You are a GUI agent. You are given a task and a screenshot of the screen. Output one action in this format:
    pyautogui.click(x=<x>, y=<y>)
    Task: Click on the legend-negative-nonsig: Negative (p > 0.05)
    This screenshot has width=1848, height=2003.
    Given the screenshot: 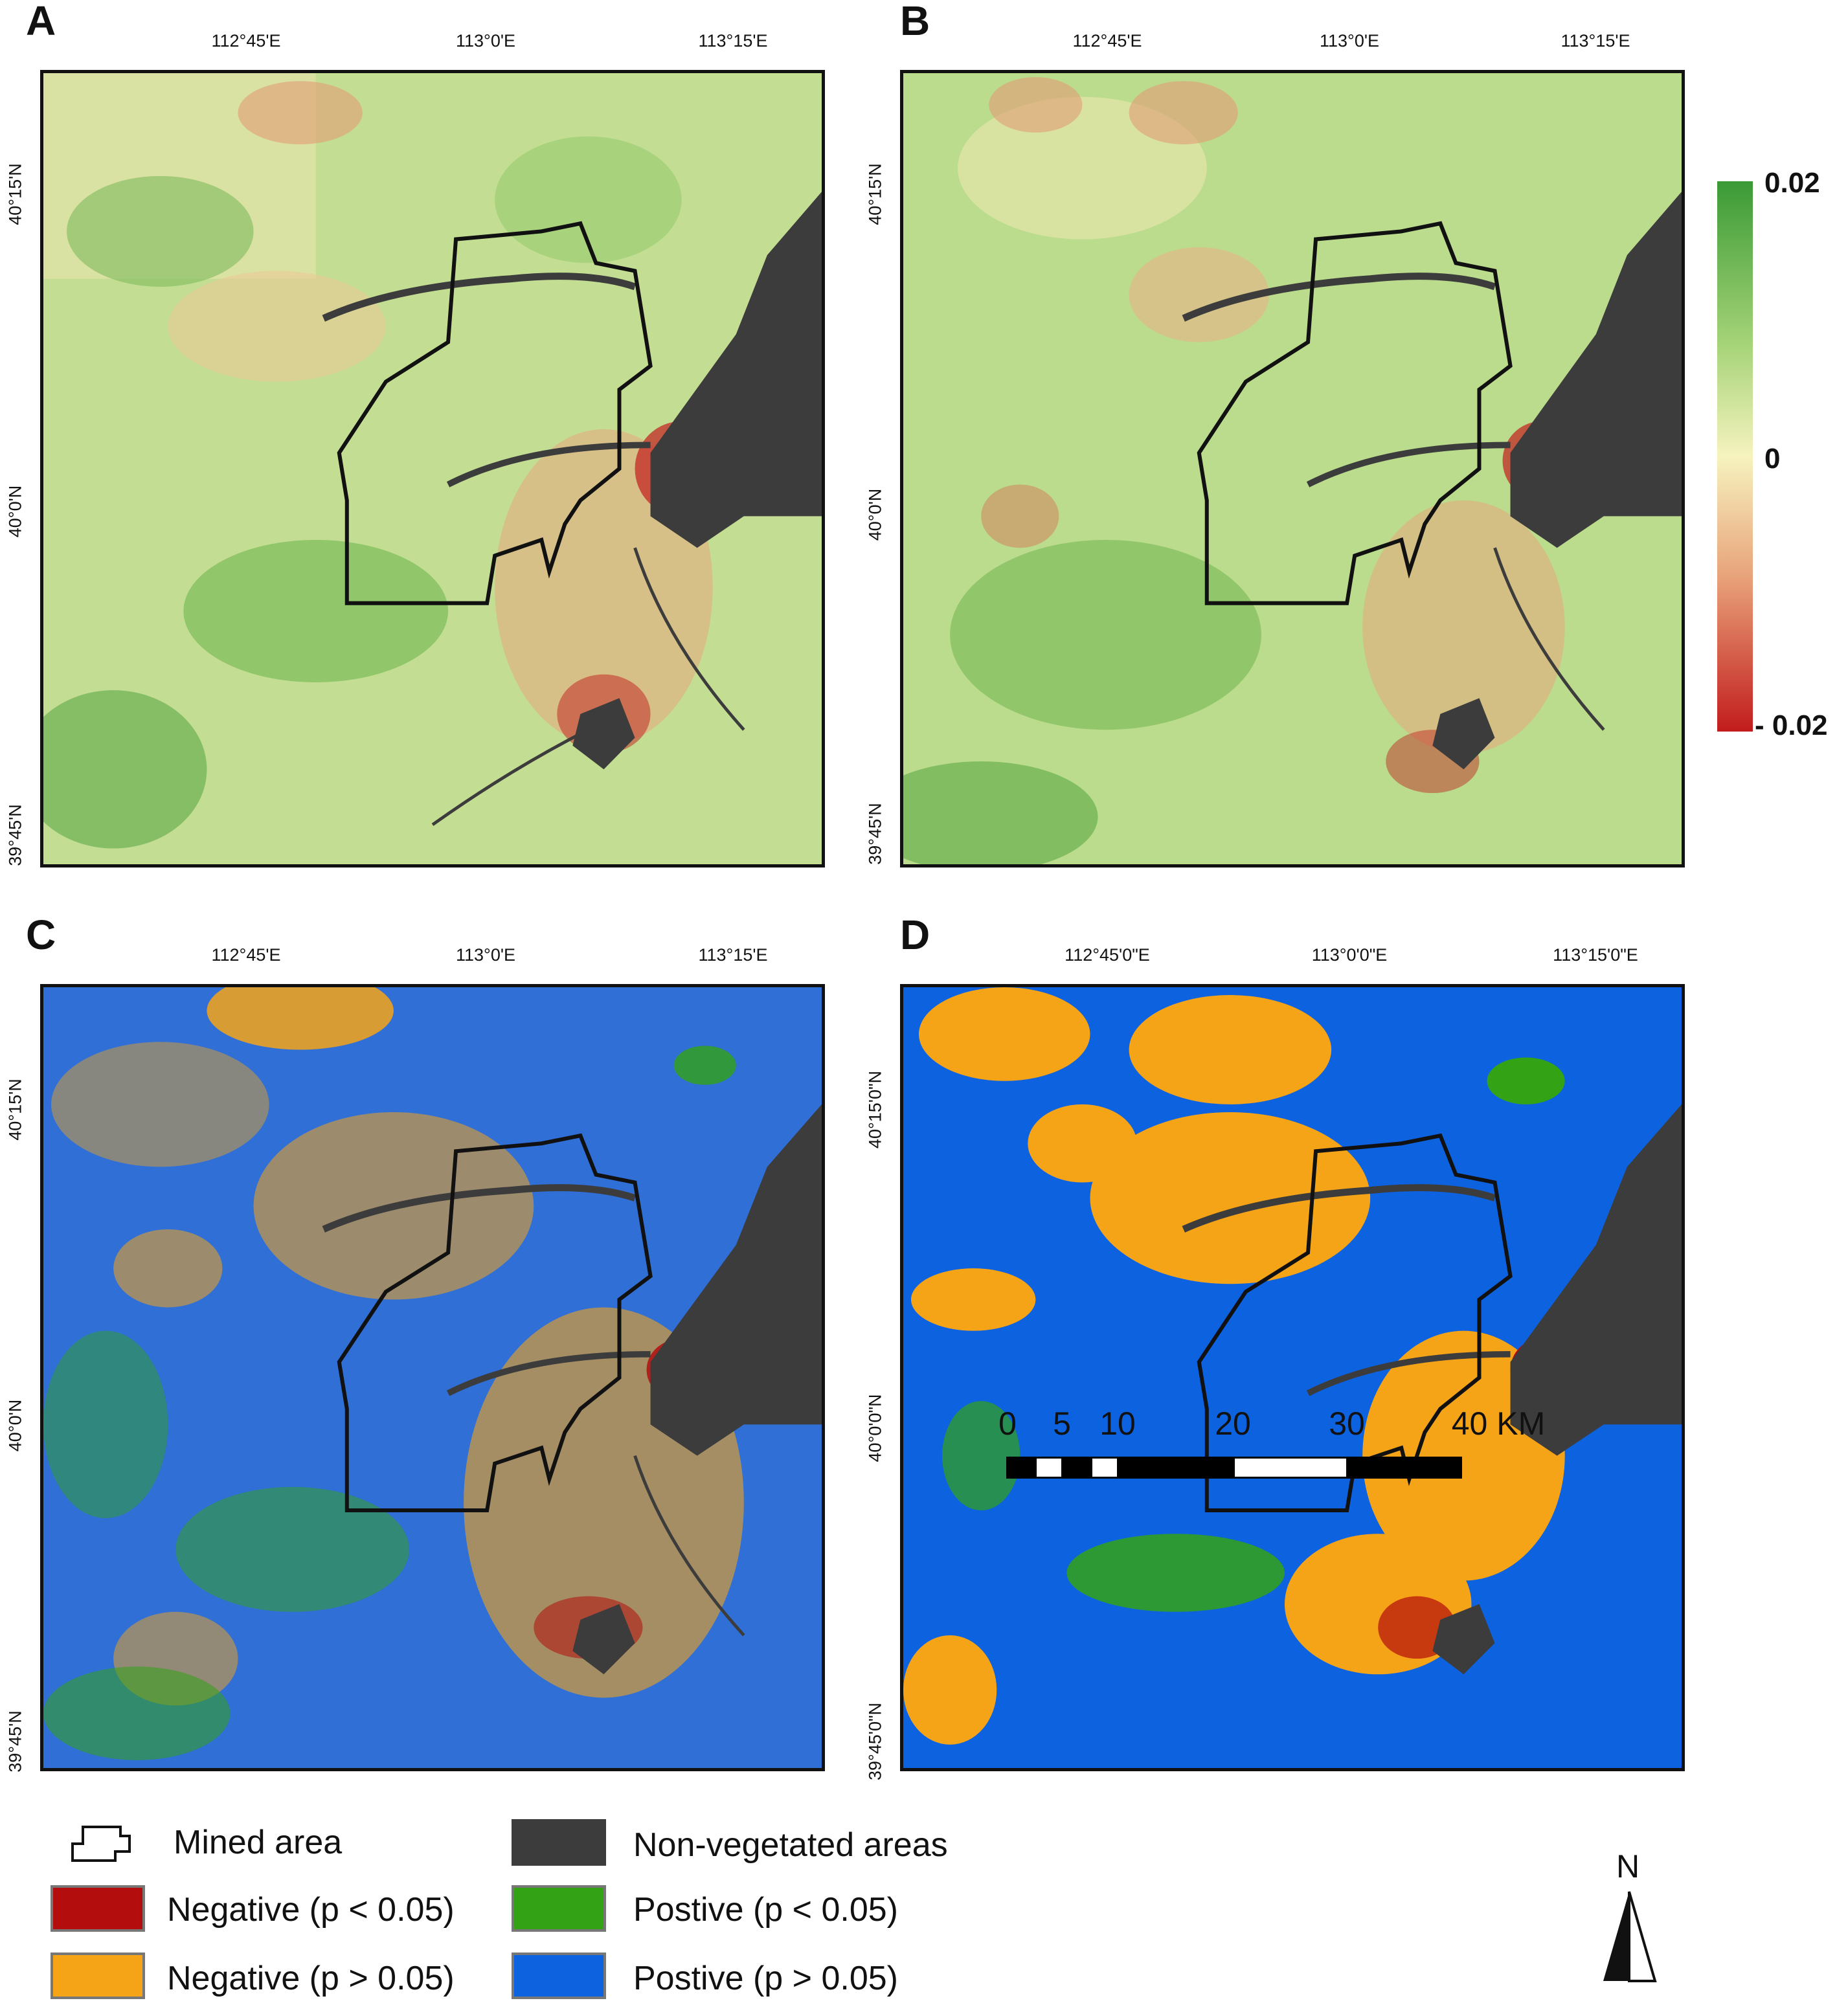 What is the action you would take?
    pyautogui.click(x=311, y=1979)
    